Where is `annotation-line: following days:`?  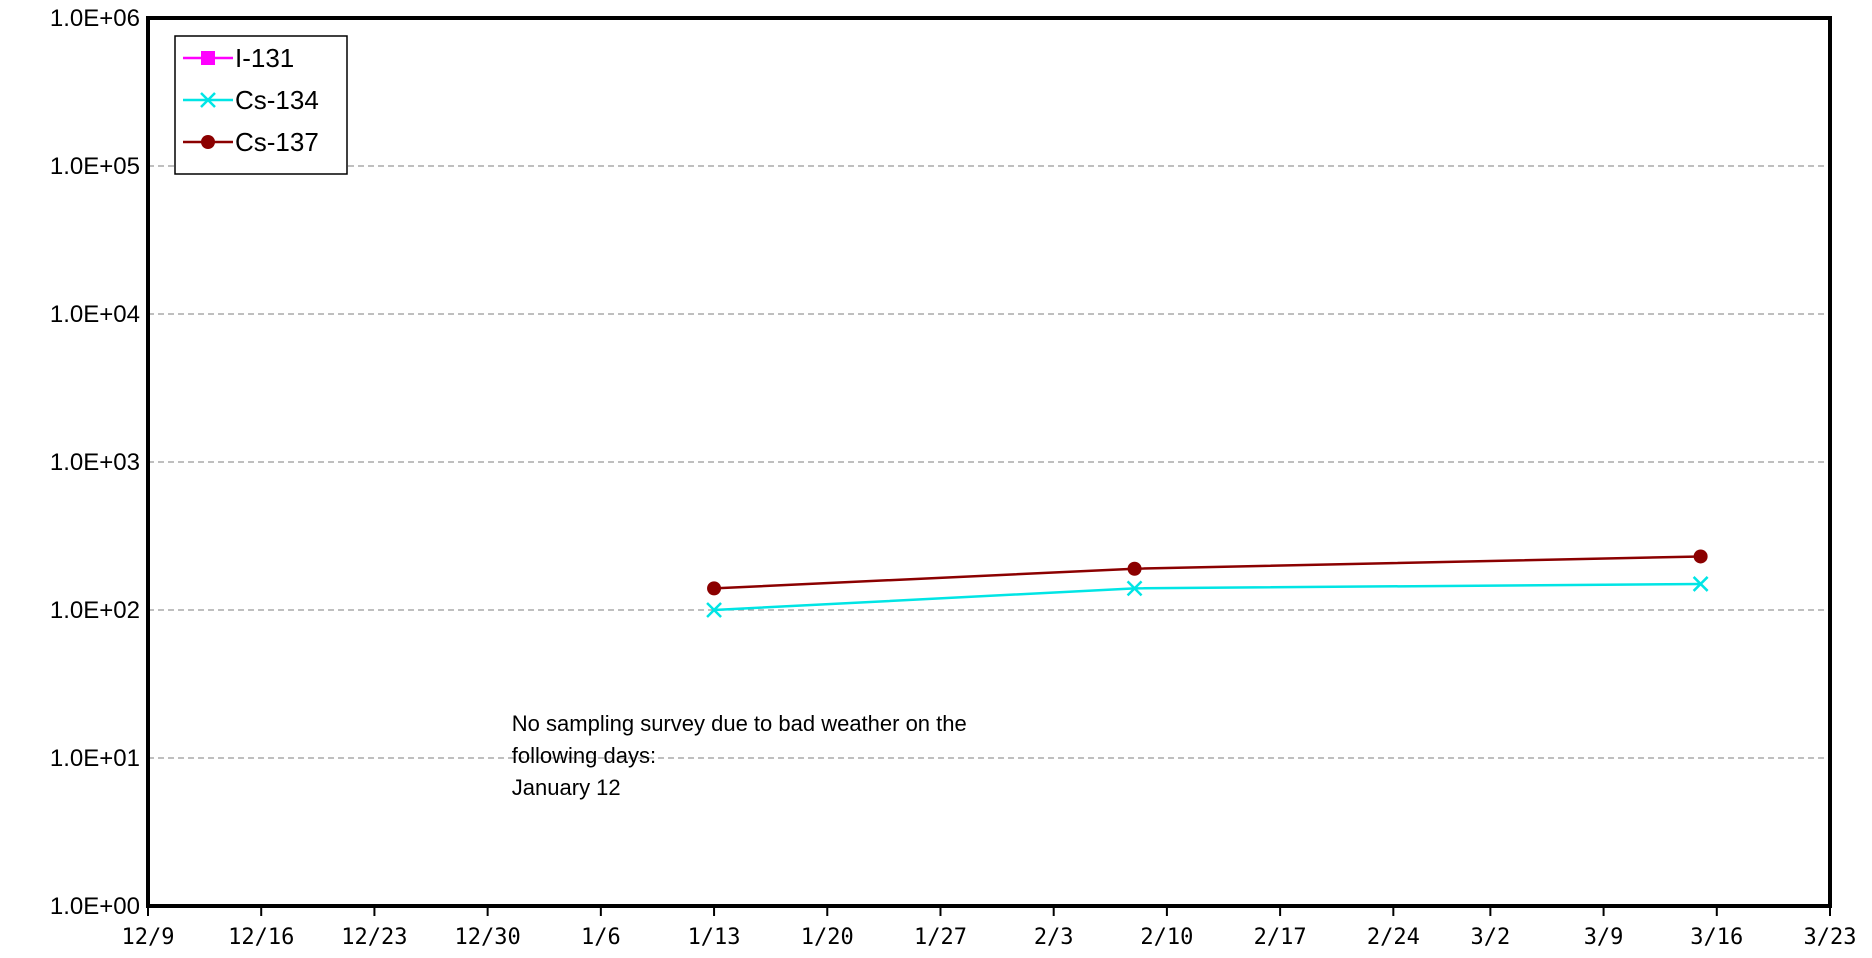 annotation-line: following days: is located at coordinates (584, 755).